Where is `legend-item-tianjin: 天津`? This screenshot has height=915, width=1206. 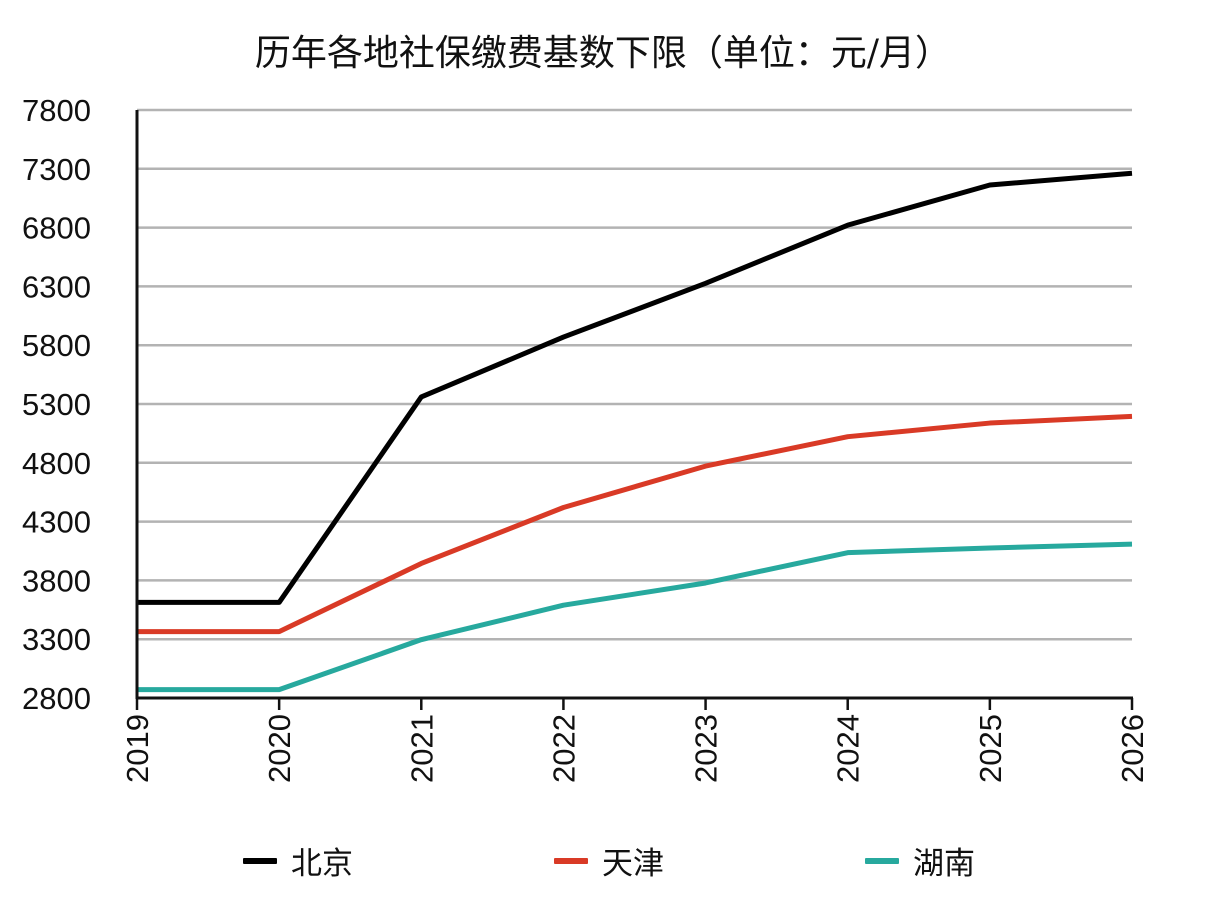 legend-item-tianjin: 天津 is located at coordinates (609, 860).